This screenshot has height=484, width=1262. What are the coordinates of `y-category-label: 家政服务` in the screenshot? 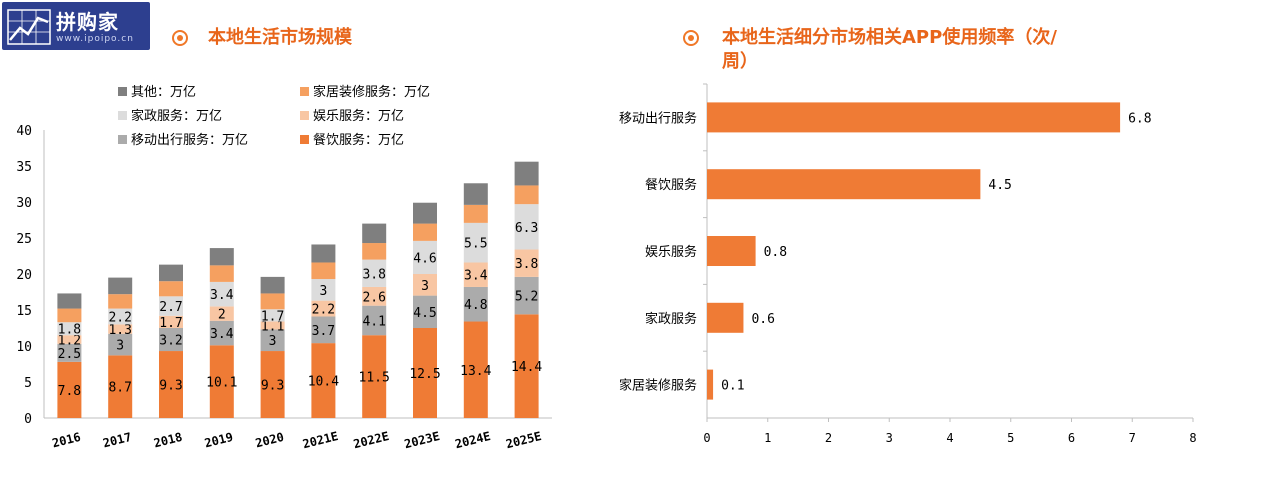 It's located at (671, 319).